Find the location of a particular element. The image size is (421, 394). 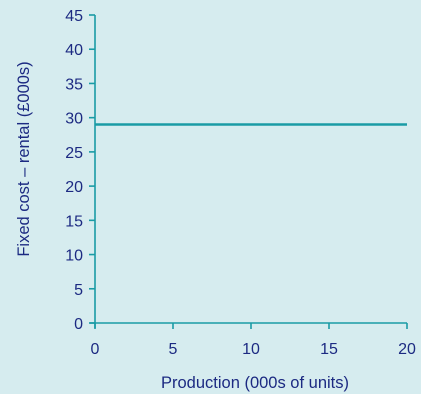

y-tick-label: 15 is located at coordinates (74, 221).